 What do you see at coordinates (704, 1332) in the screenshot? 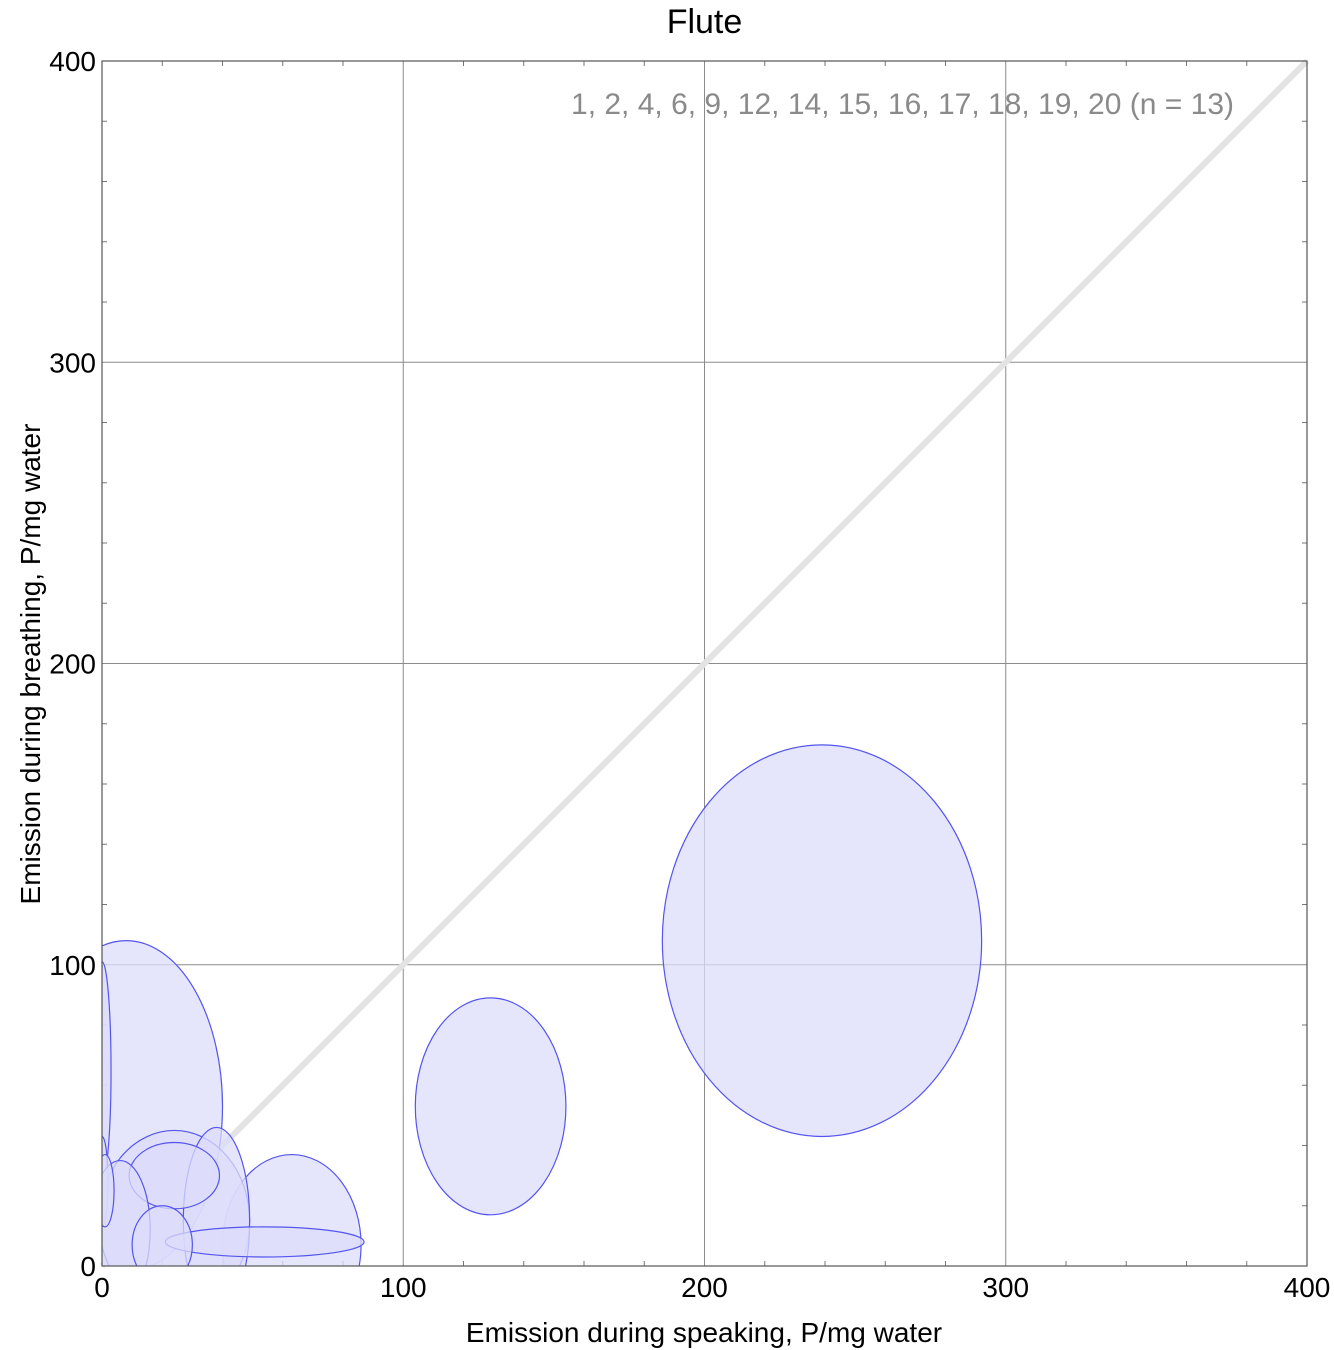
I see `x-axis-label: Emission during speaking, P/mg water` at bounding box center [704, 1332].